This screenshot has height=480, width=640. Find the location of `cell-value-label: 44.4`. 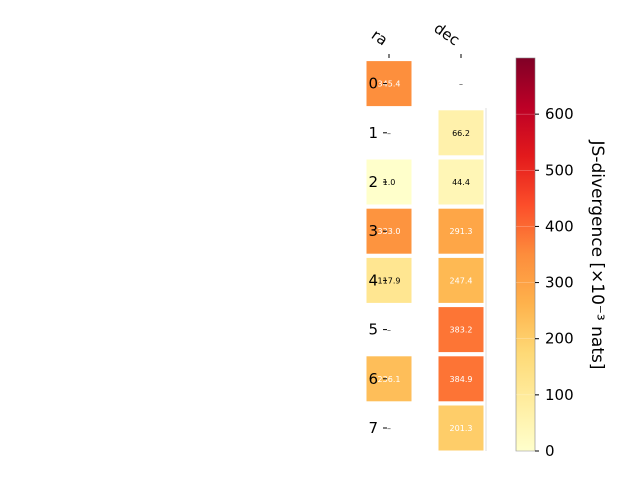

cell-value-label: 44.4 is located at coordinates (461, 182).